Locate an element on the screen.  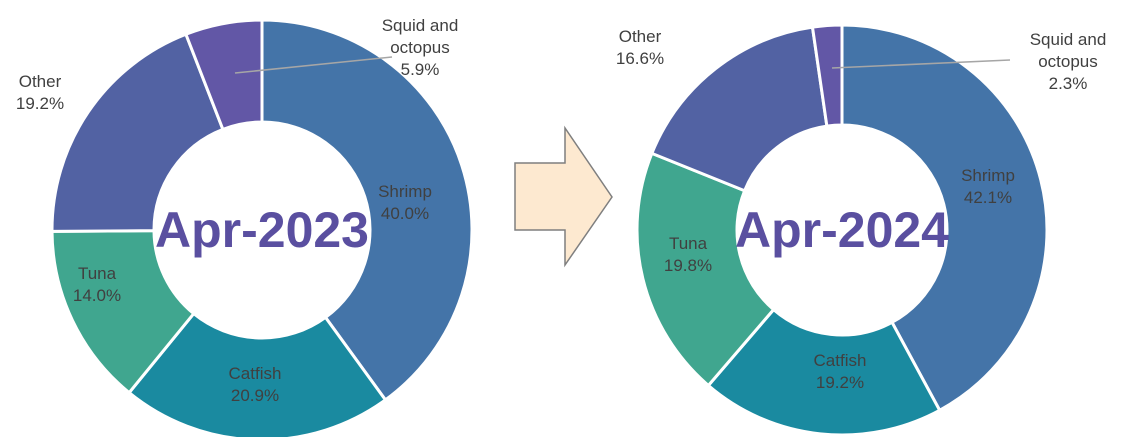
value-label: 2.3% is located at coordinates (1068, 83).